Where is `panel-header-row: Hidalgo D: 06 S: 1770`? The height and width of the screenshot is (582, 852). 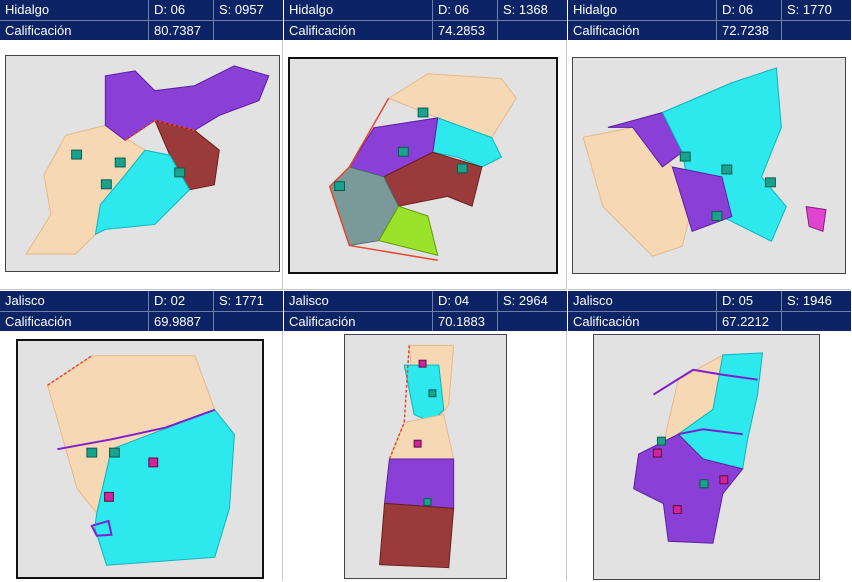
panel-header-row: Hidalgo D: 06 S: 1770 is located at coordinates (709, 10).